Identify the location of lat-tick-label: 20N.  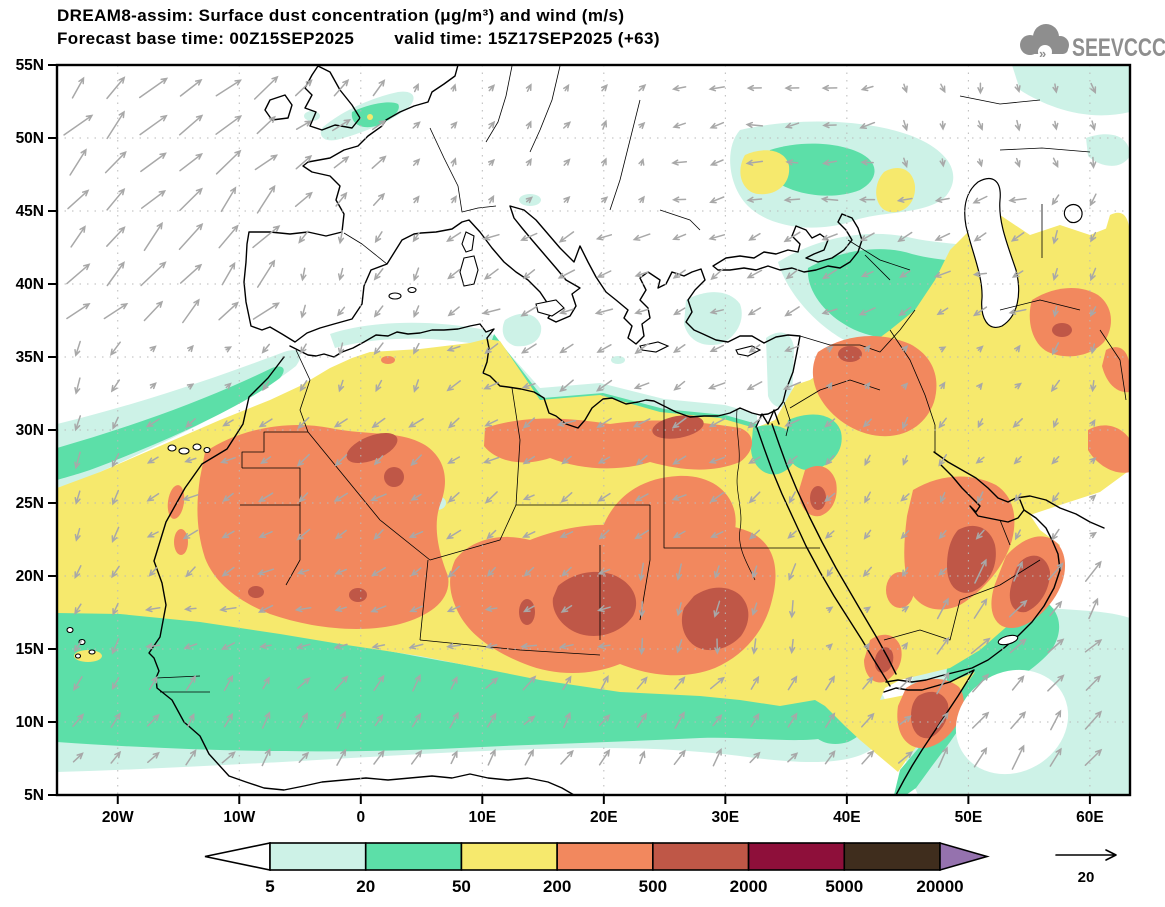
(30, 576).